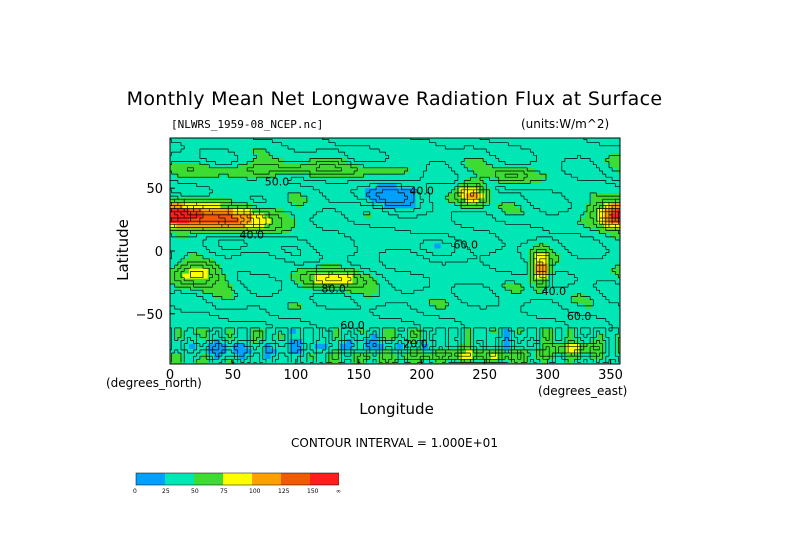 Image resolution: width=789 pixels, height=558 pixels. I want to click on colorbar-swatch, so click(266, 479).